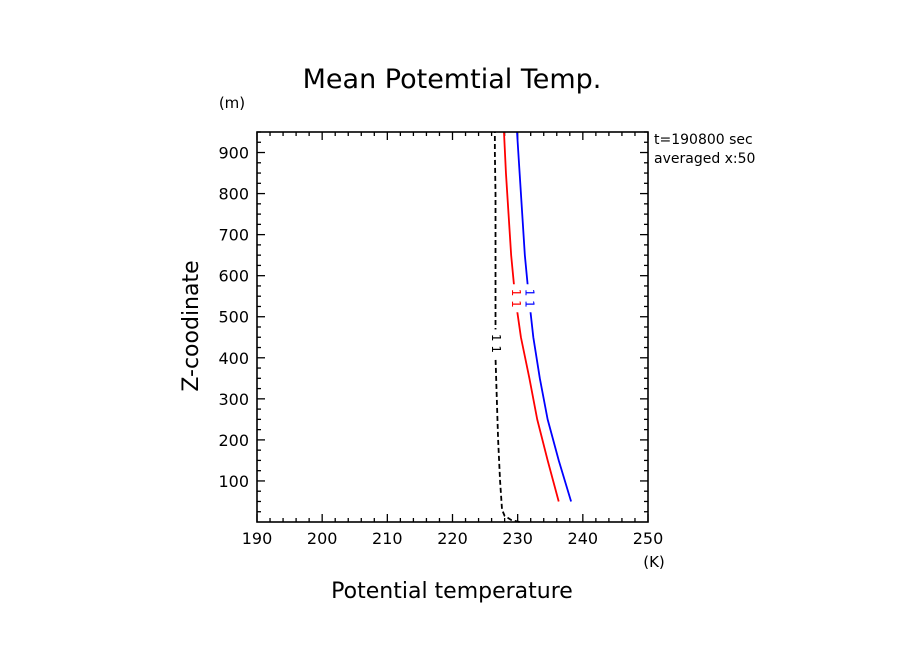 This screenshot has height=654, width=904. I want to click on chart-title: Mean Potemtial Temp., so click(452, 79).